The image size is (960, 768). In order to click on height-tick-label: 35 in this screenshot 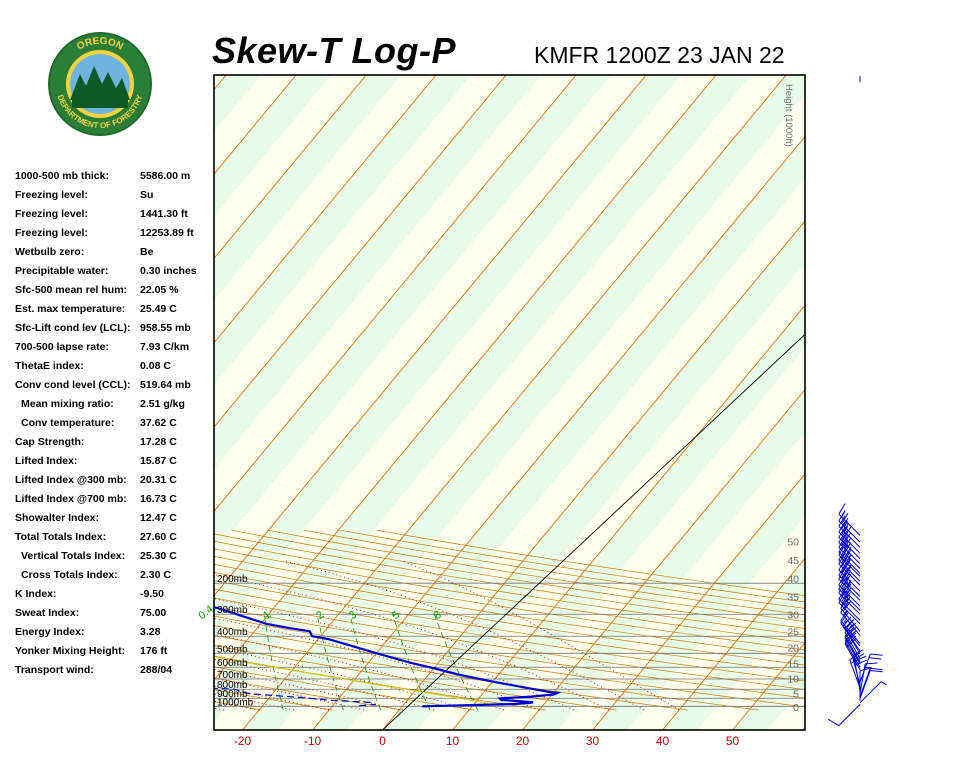, I will do `click(793, 598)`.